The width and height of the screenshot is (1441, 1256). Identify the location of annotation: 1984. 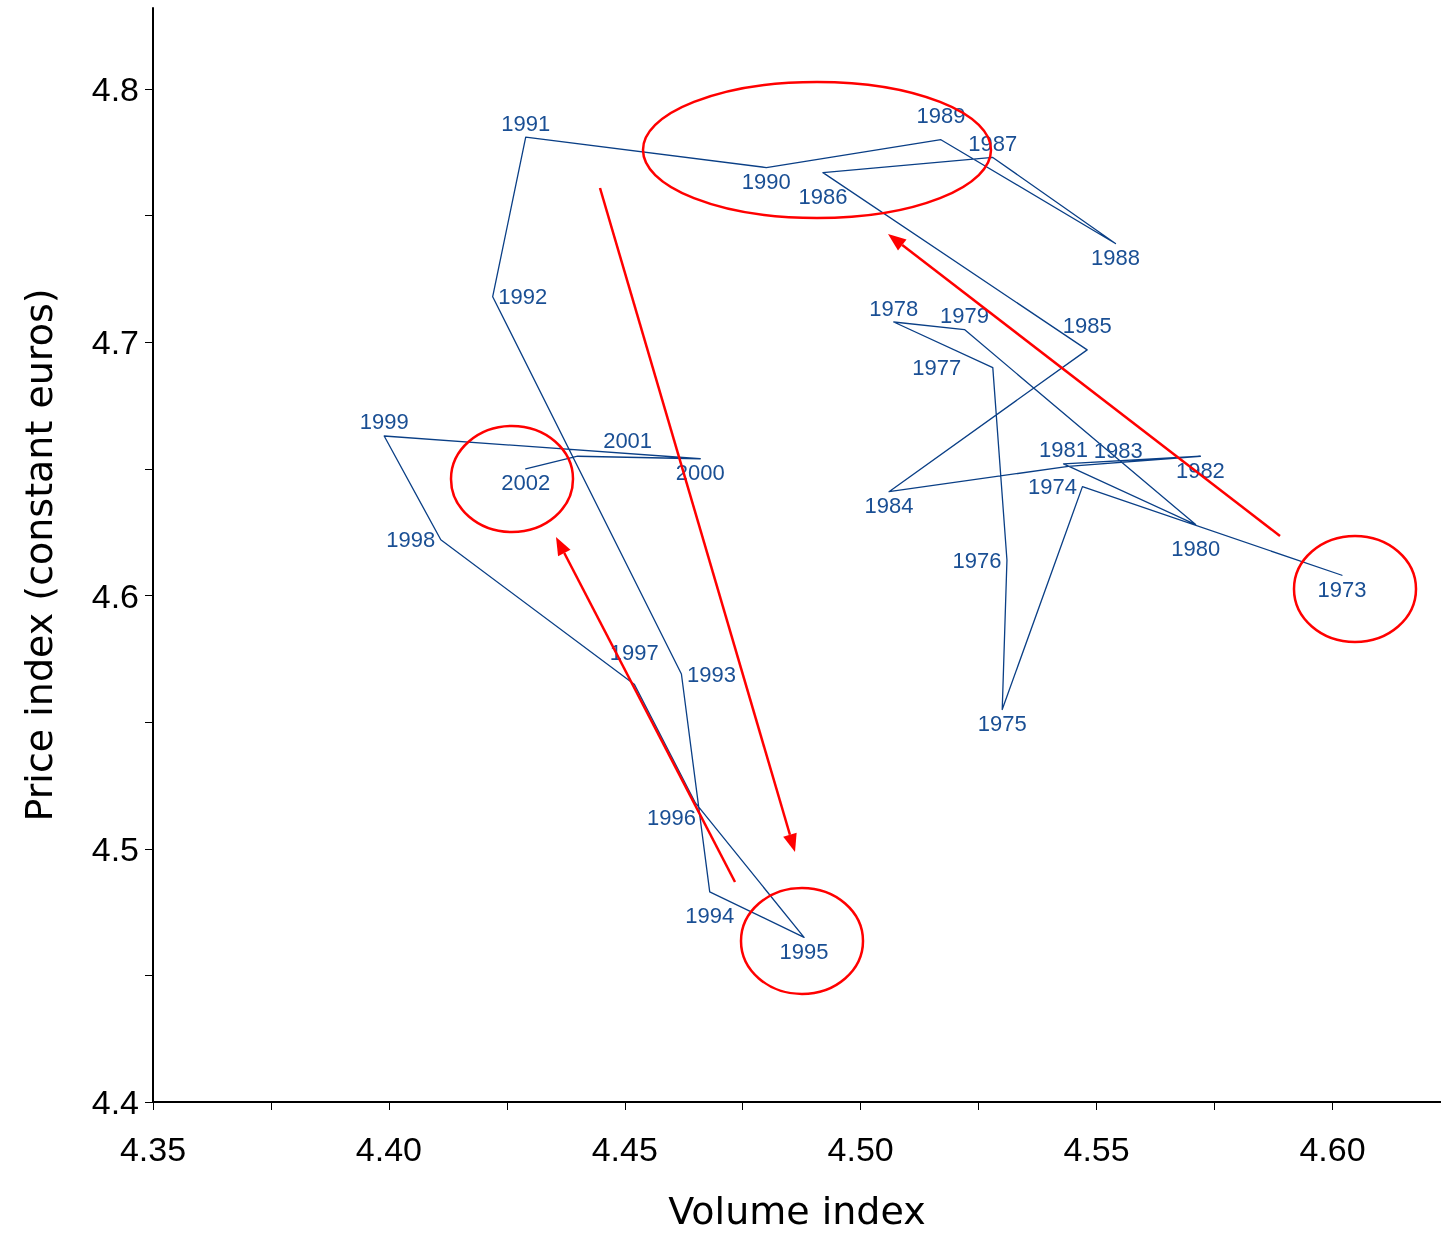
(889, 506).